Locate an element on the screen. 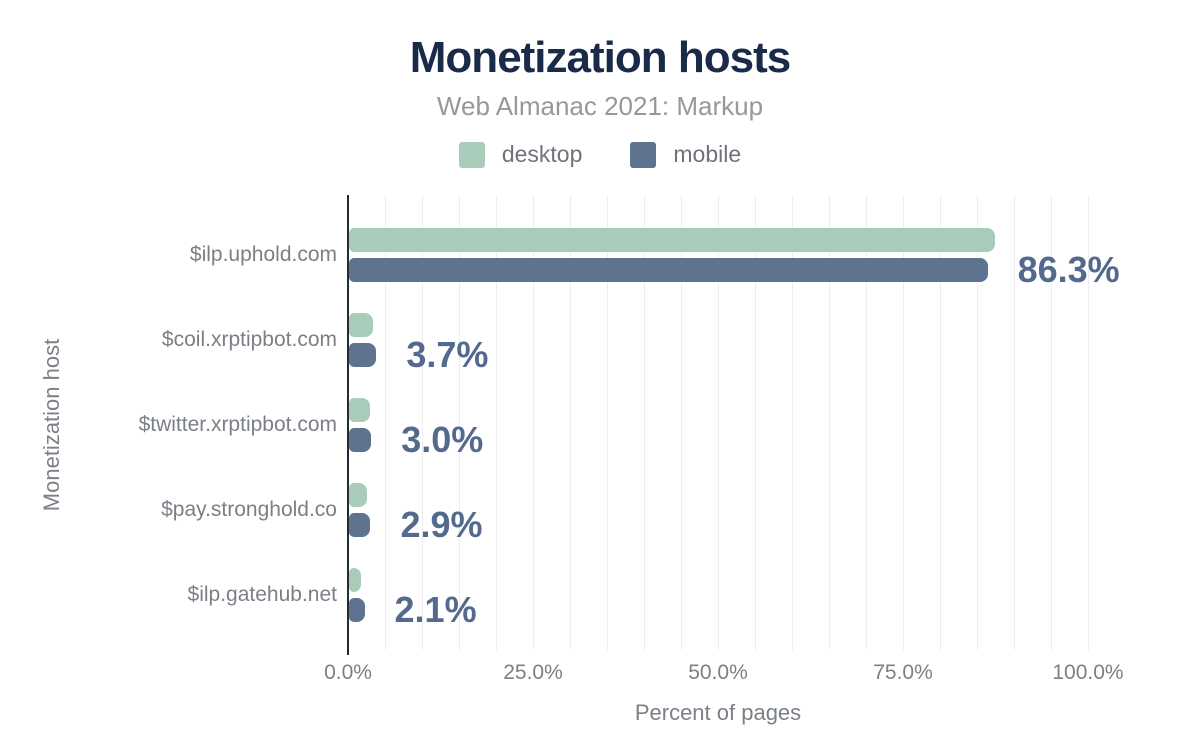  legend-swatch-mobile-icon is located at coordinates (643, 154).